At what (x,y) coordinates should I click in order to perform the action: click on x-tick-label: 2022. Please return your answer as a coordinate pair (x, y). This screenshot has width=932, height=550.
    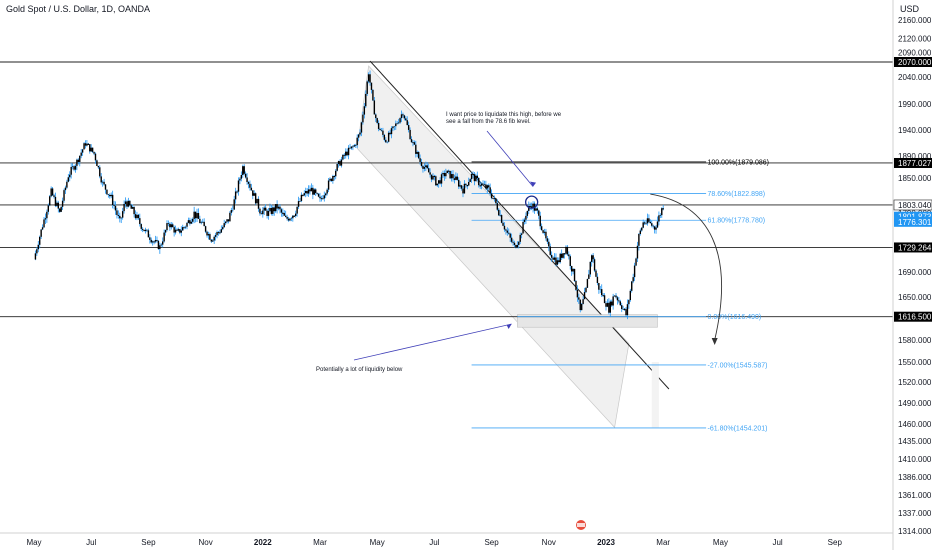
    Looking at the image, I should click on (263, 542).